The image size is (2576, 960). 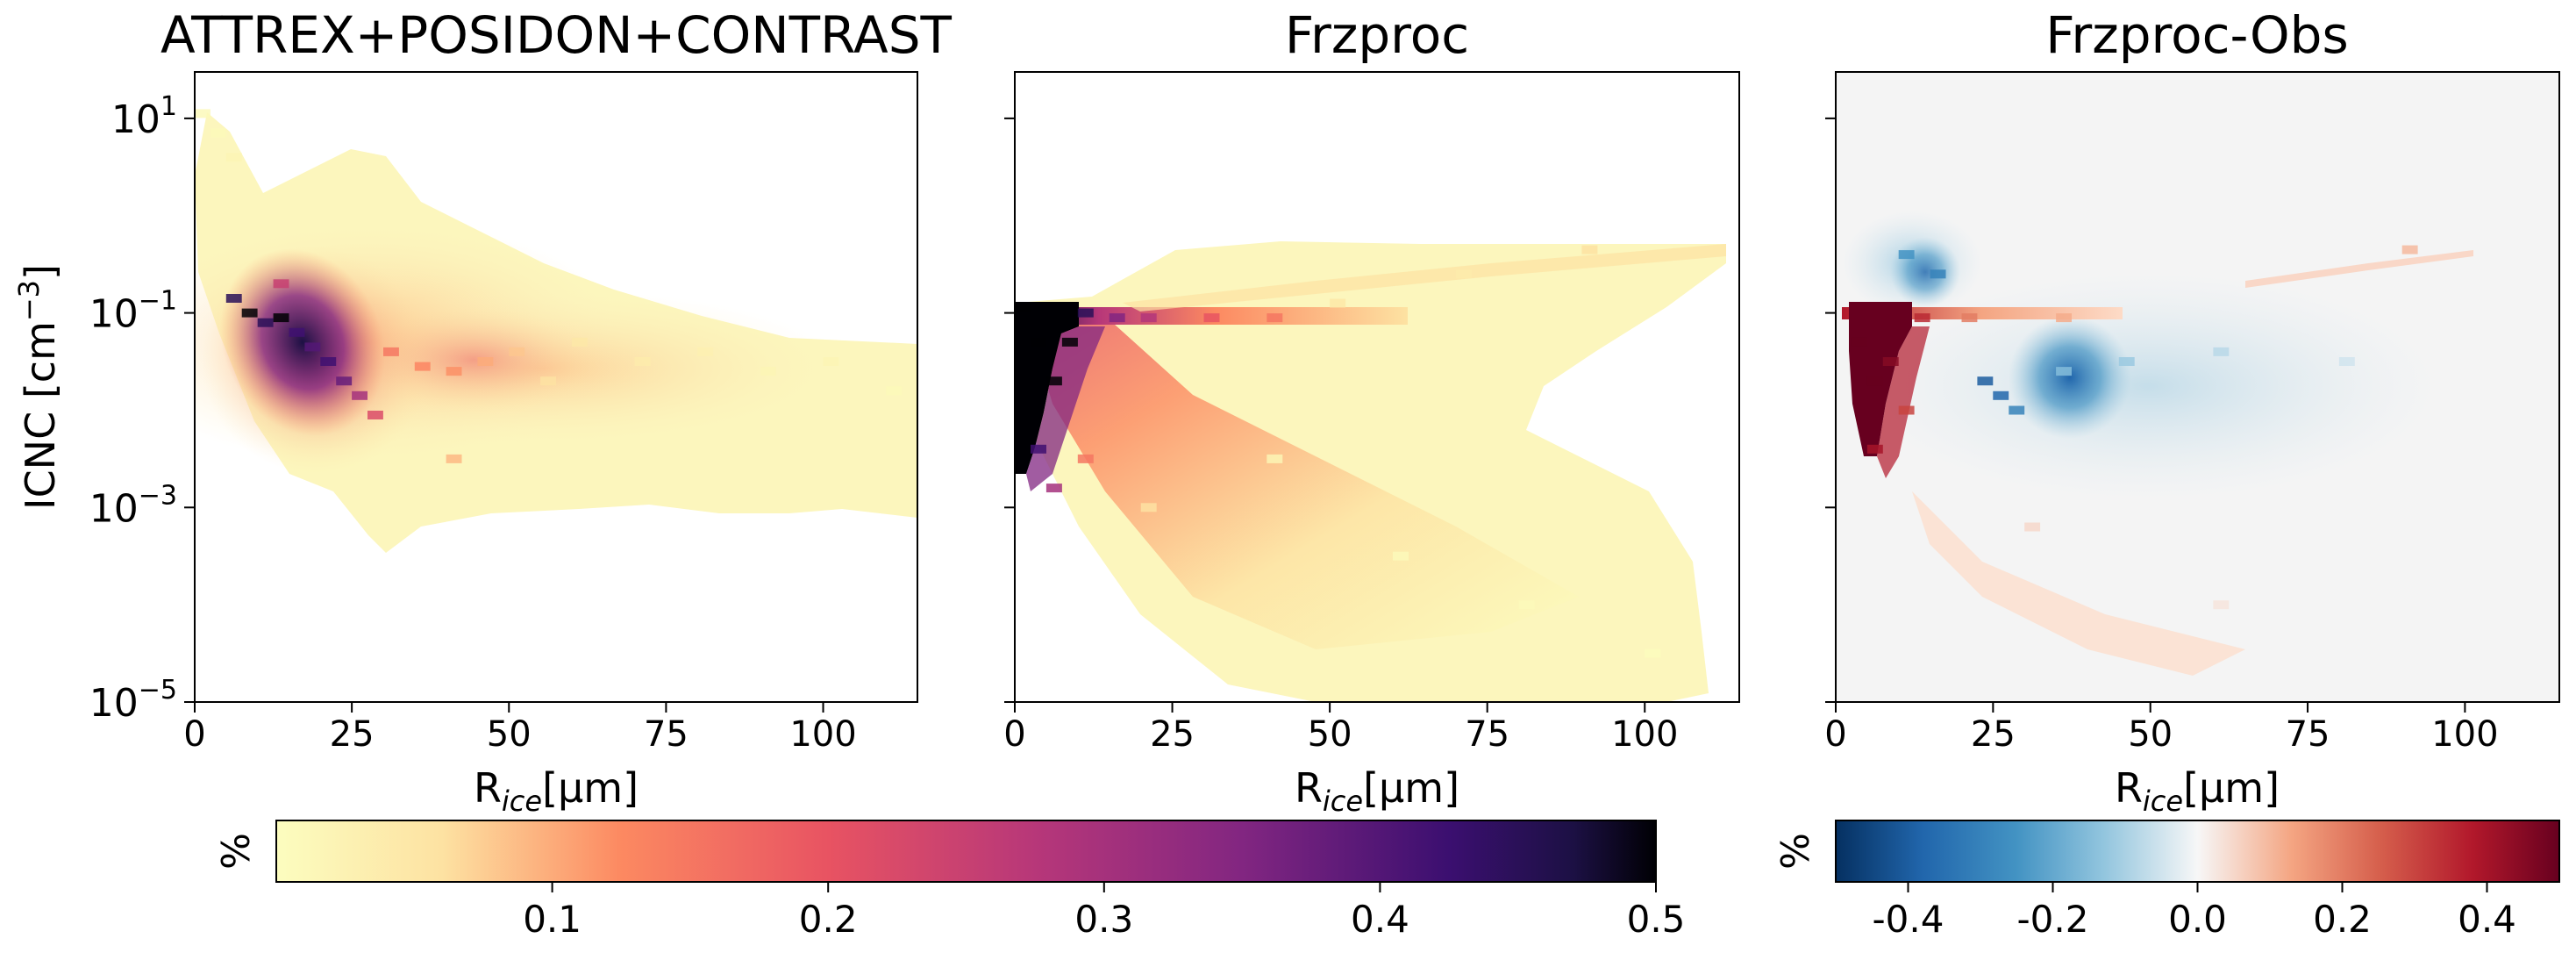 What do you see at coordinates (2070, 377) in the screenshot?
I see `diff-blue-core` at bounding box center [2070, 377].